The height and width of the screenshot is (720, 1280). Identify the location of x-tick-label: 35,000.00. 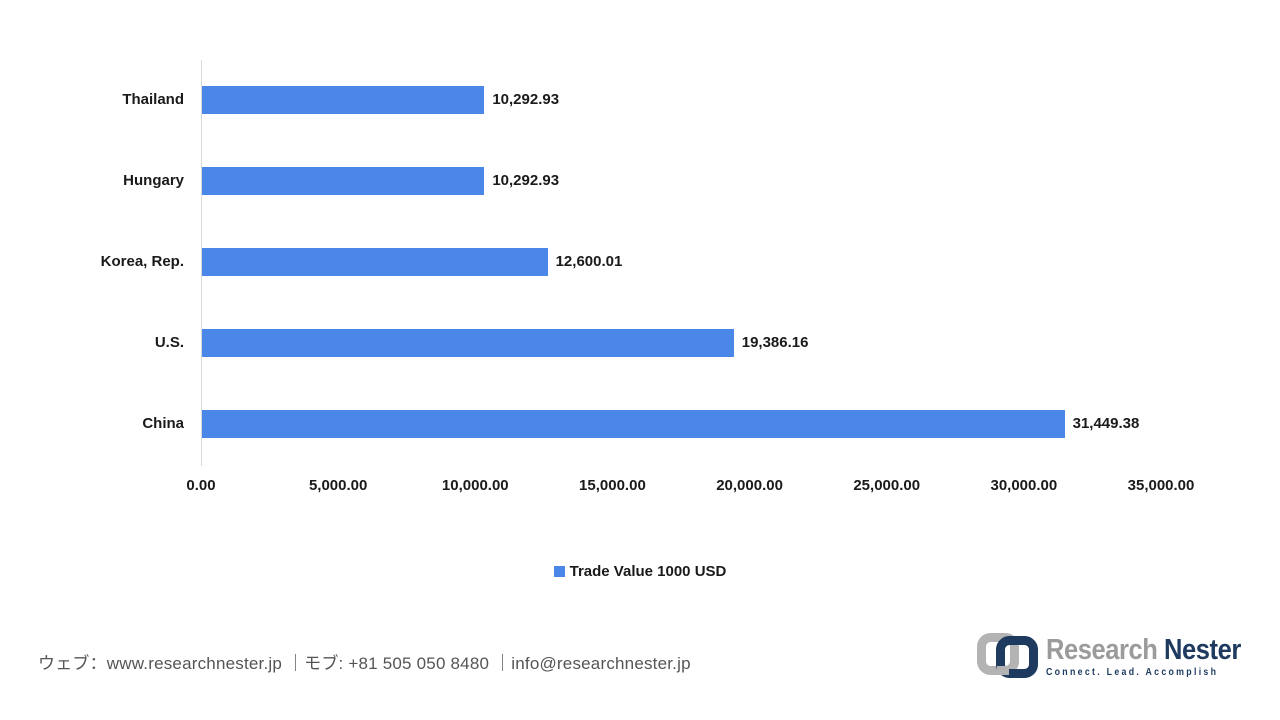
(1161, 485).